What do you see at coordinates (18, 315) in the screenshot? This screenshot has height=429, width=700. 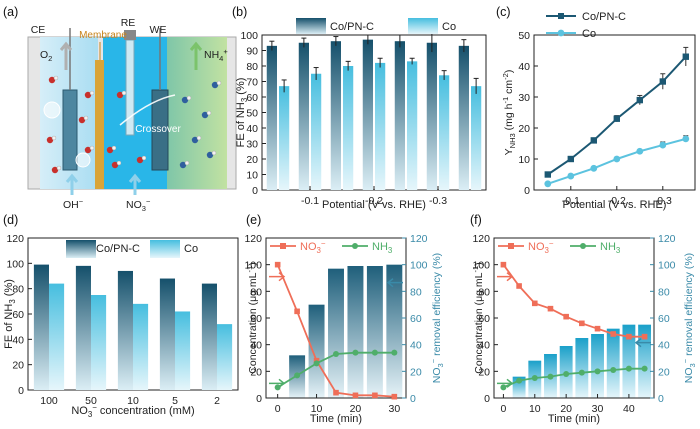 I see `y-tick-label: 60` at bounding box center [18, 315].